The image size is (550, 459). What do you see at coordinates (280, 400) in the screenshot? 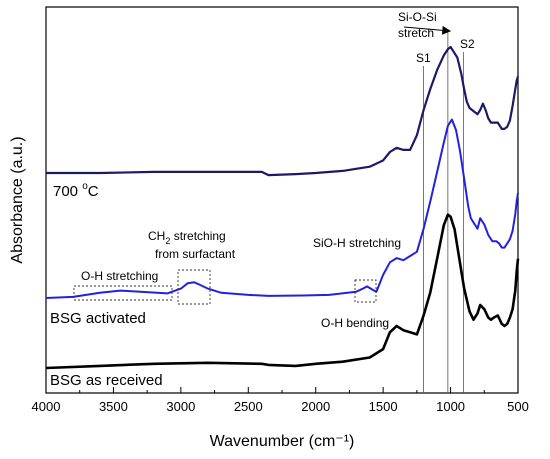
I see `x-ticks: 4000 3500 3000 2500 2000 1500 1000 500` at bounding box center [280, 400].